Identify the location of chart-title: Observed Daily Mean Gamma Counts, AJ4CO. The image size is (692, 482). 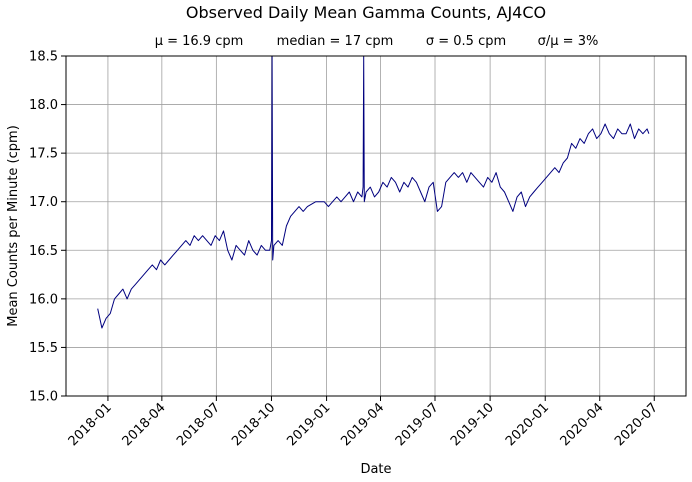
(366, 12).